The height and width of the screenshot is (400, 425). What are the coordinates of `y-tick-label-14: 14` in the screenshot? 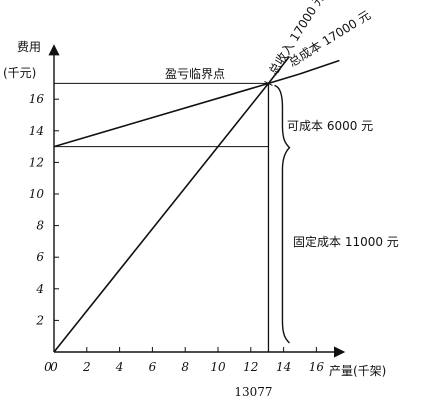 It's located at (36, 131).